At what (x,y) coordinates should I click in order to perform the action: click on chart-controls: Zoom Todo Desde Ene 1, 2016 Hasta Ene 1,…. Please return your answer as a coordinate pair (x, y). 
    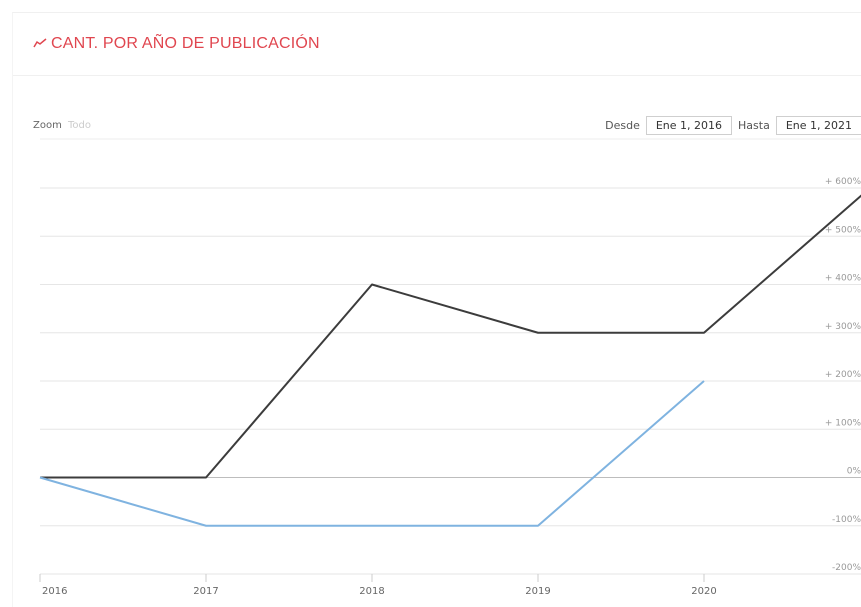
    Looking at the image, I should click on (437, 107).